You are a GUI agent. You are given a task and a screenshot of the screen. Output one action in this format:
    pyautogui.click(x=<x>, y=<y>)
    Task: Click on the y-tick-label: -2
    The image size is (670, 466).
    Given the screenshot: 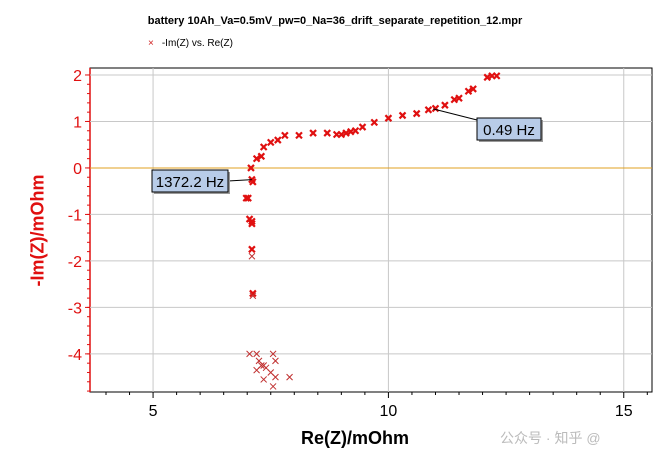 What is the action you would take?
    pyautogui.click(x=75, y=262)
    